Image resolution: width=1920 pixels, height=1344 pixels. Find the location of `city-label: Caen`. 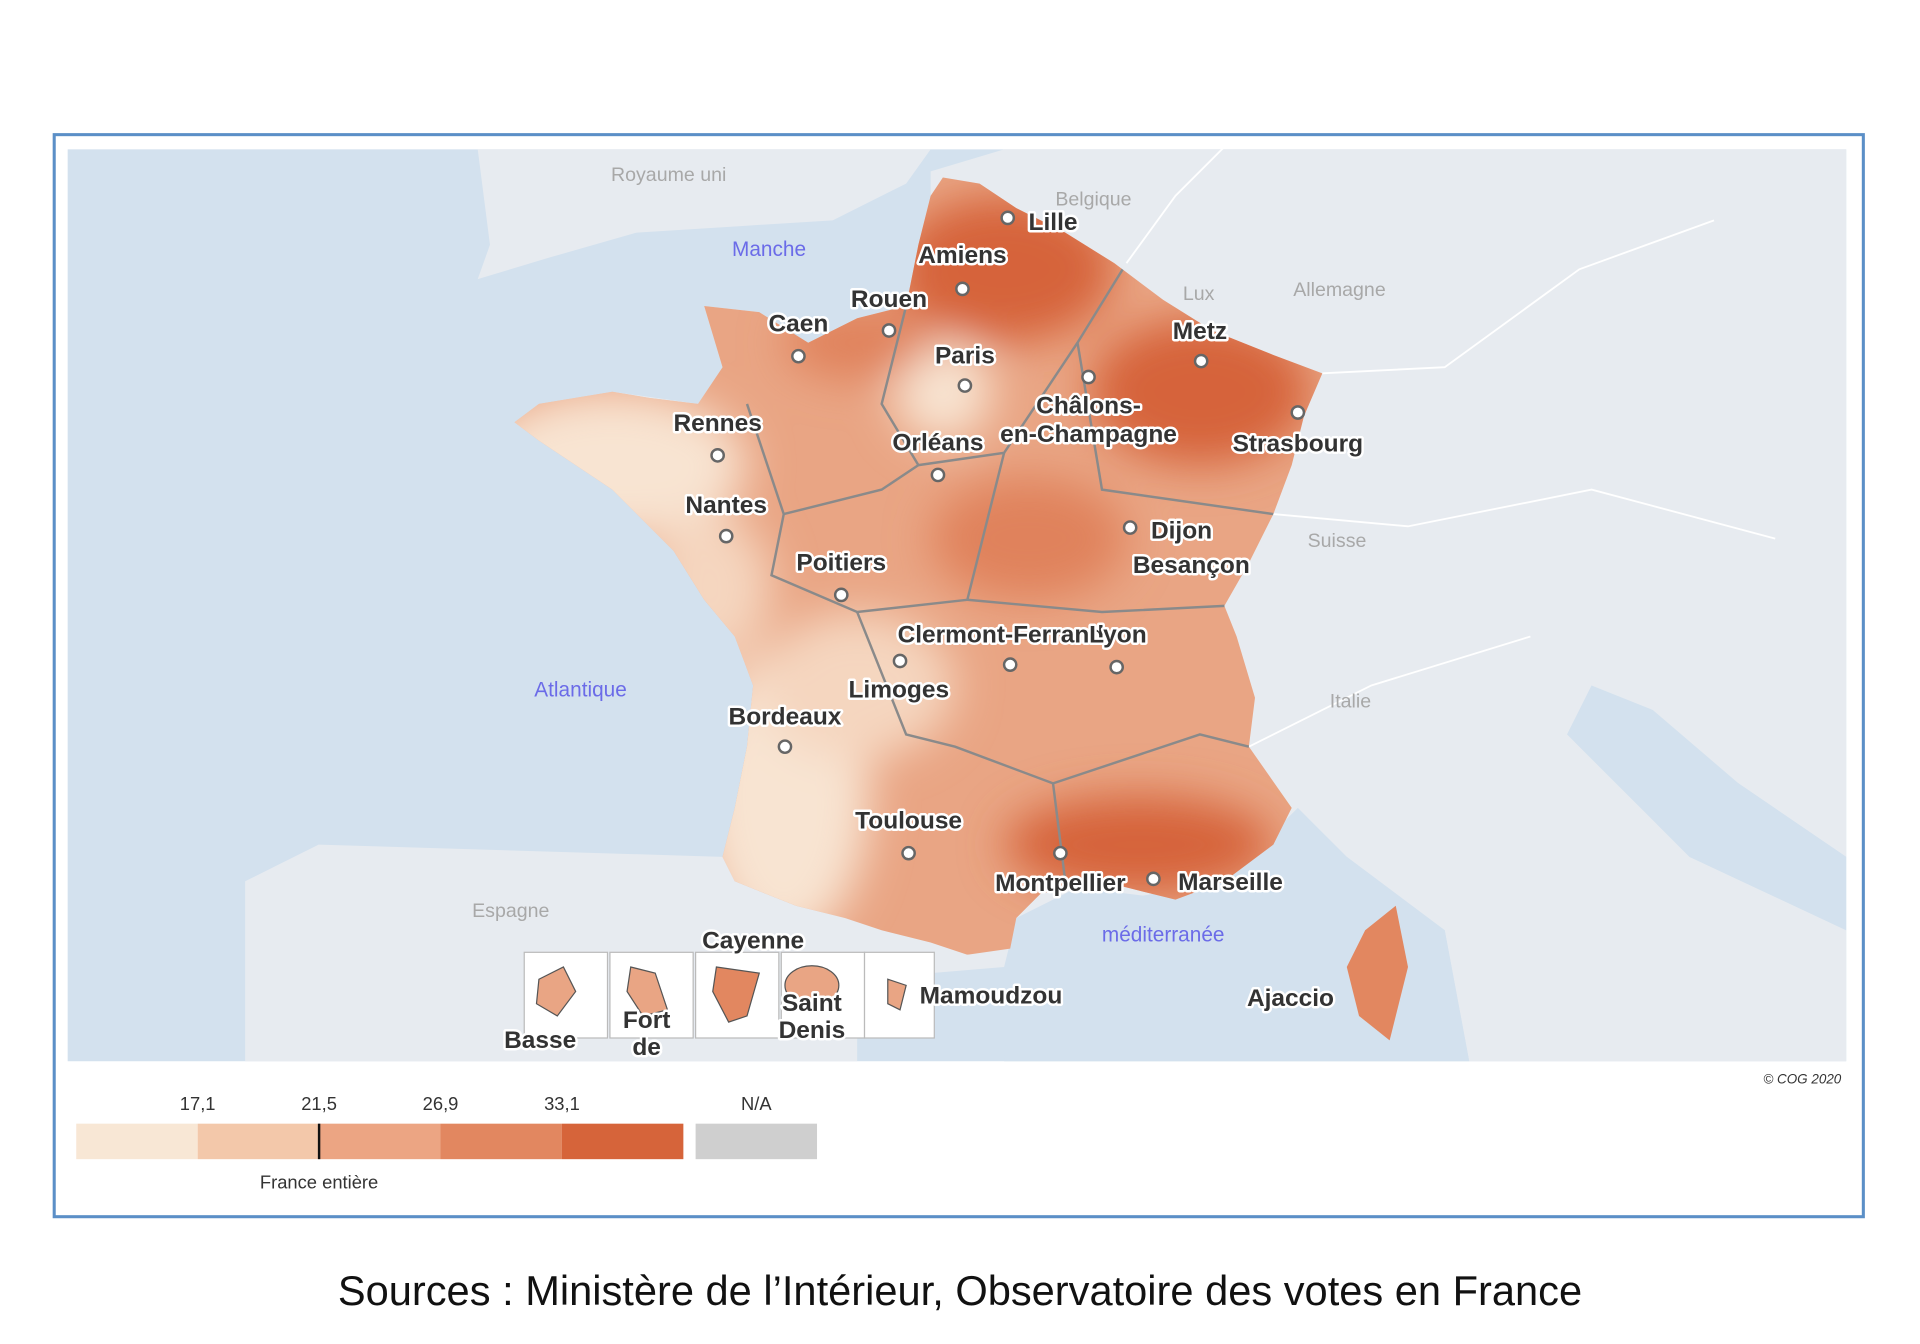

city-label: Caen is located at coordinates (799, 324).